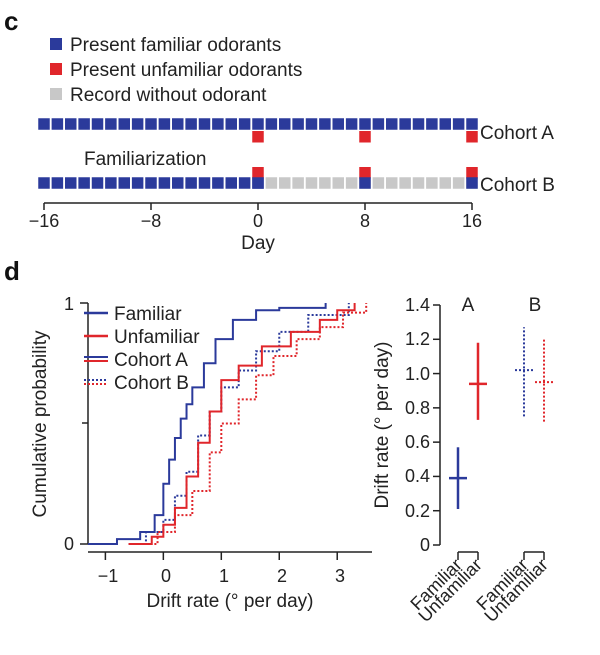  Describe the element at coordinates (69, 304) in the screenshot. I see `cdf-y-tick-label: 1` at that location.